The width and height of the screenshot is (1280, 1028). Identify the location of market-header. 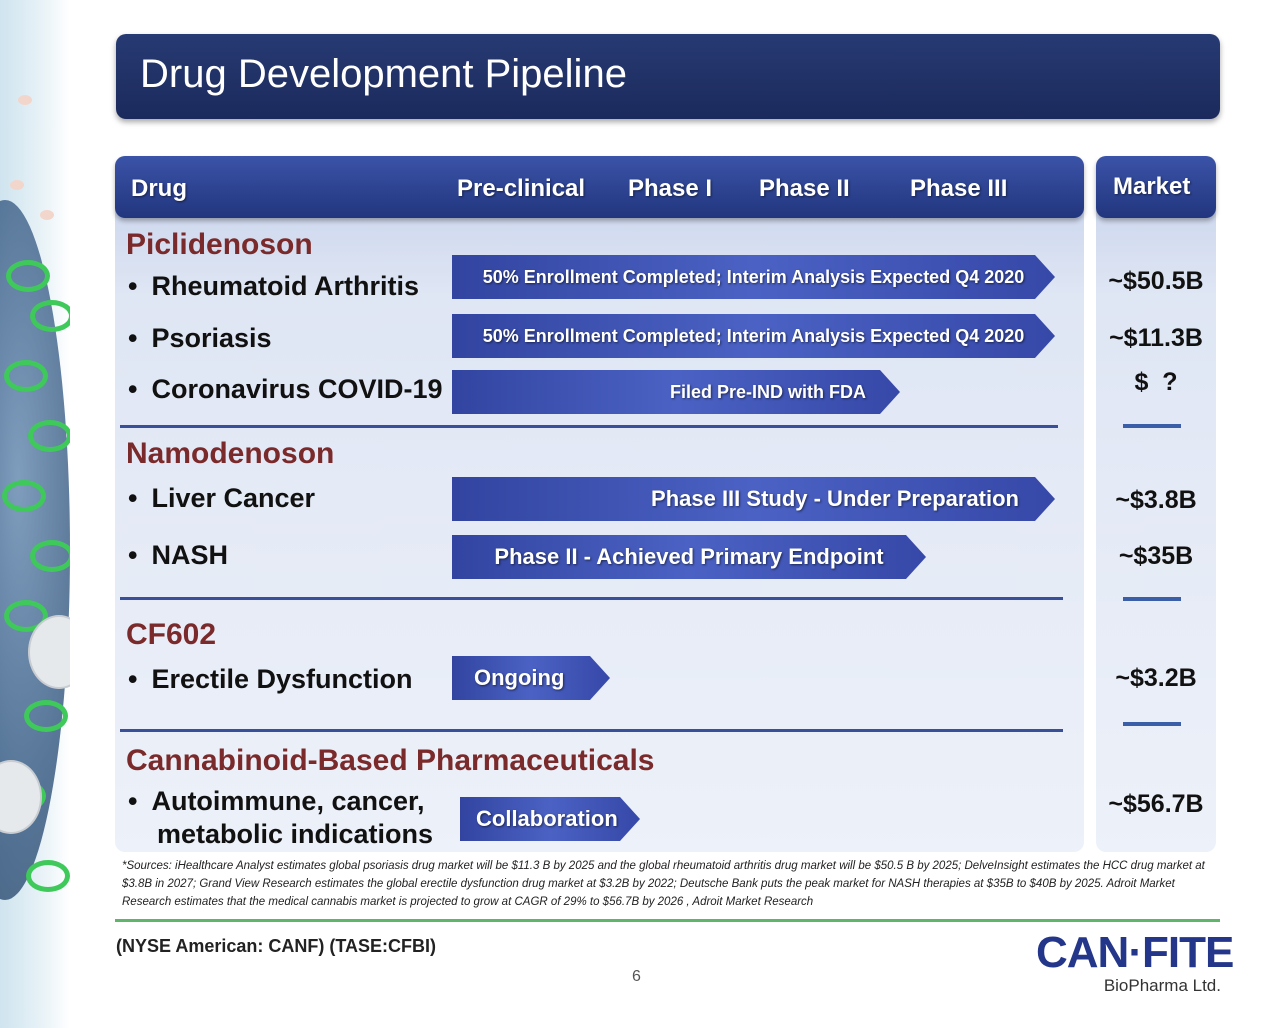
(1156, 187).